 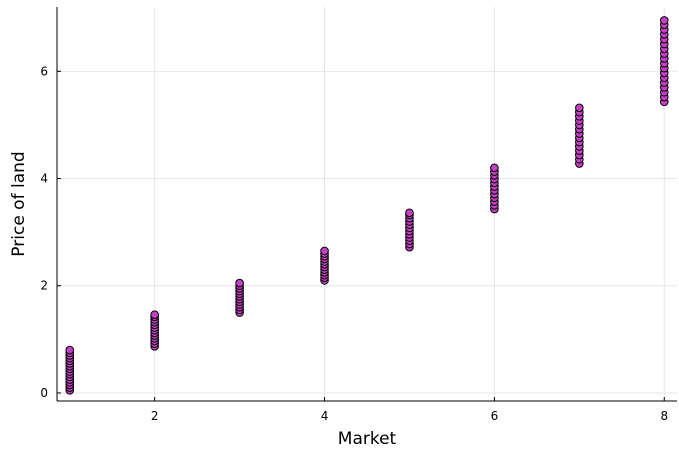 What do you see at coordinates (325, 416) in the screenshot?
I see `x-tick-label: 4` at bounding box center [325, 416].